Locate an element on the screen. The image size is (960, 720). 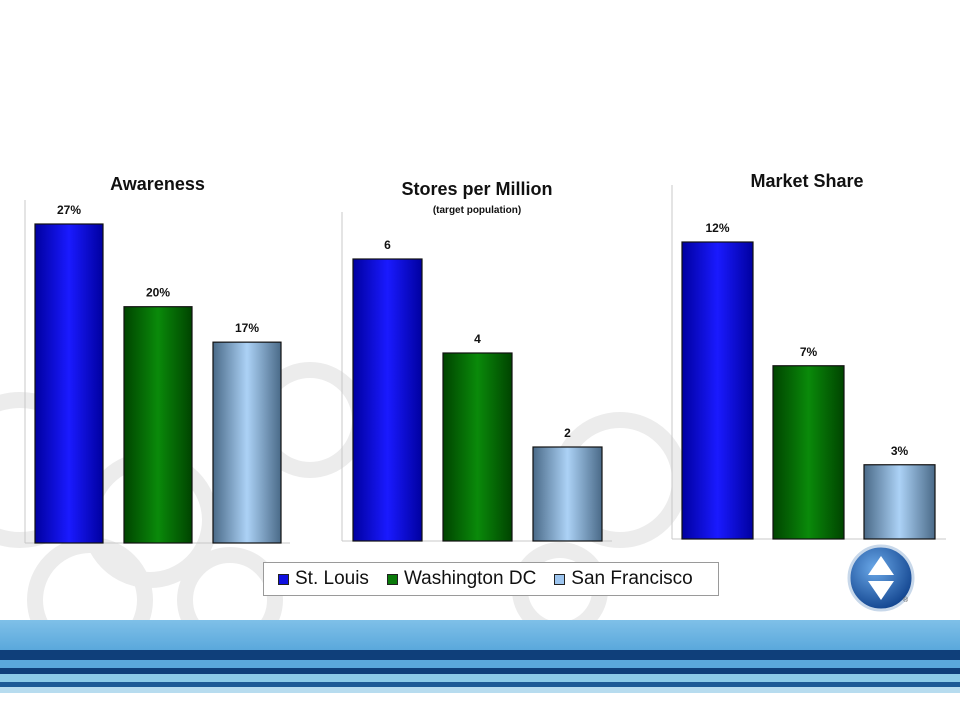
chart-legend: St. Louis Washington DC San Francisco is located at coordinates (491, 579).